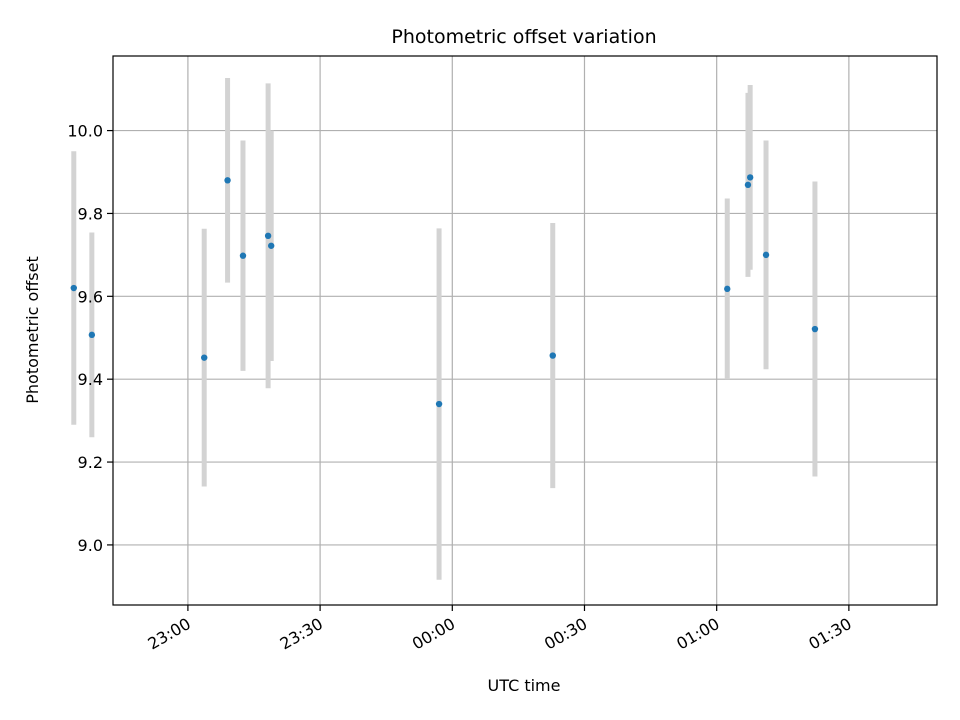 The height and width of the screenshot is (720, 960). Describe the element at coordinates (168, 634) in the screenshot. I see `x-tick-label: 23:00` at that location.